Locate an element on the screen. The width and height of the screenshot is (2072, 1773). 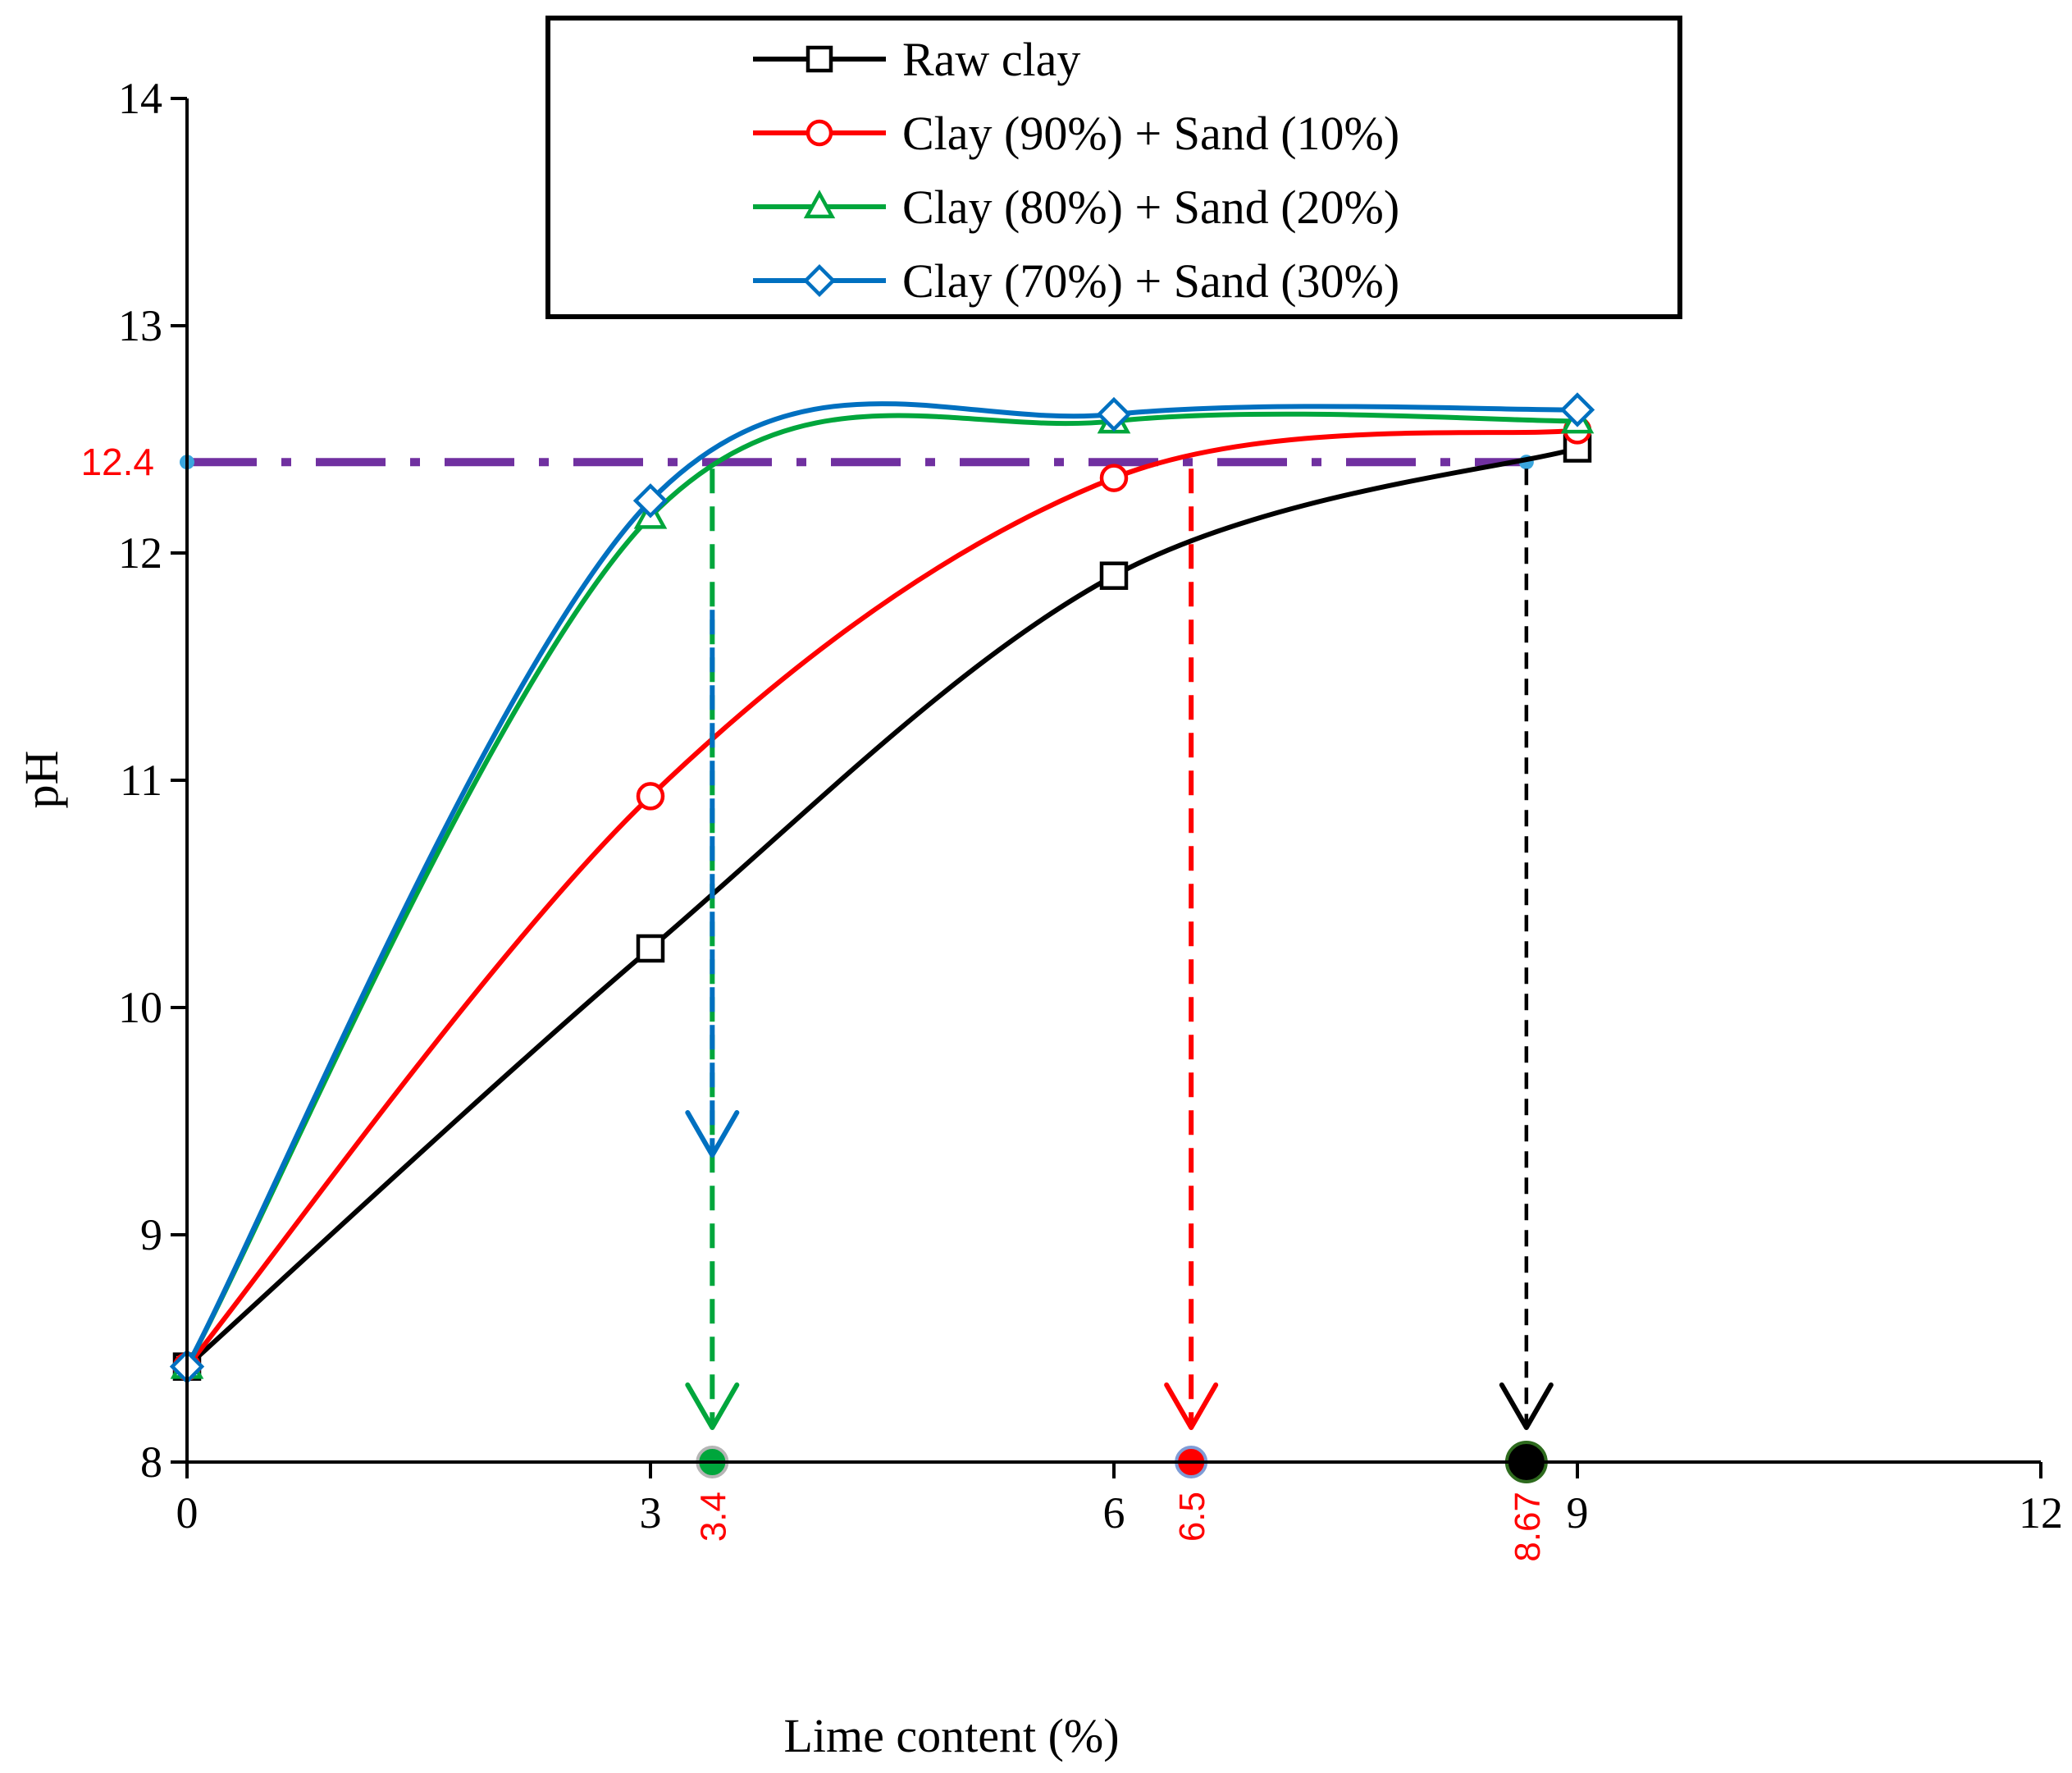
reference-line-label: 12.4 is located at coordinates (117, 462).